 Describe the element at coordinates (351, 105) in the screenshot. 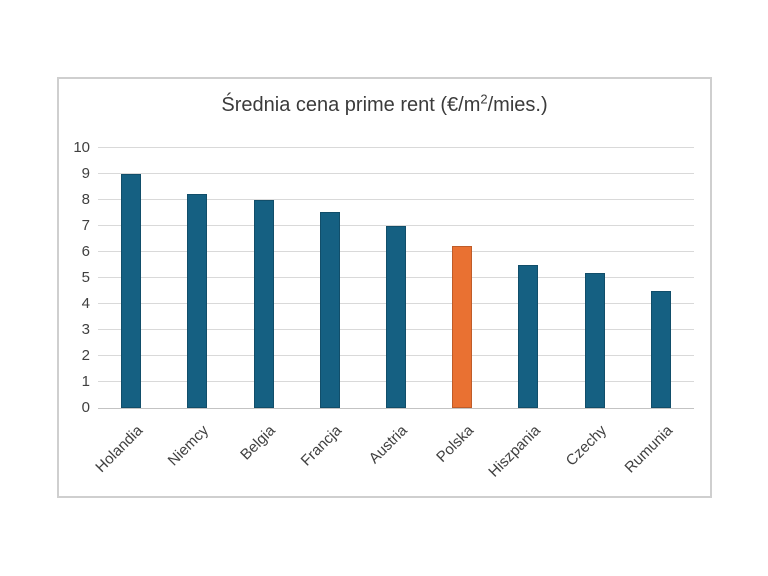

I see `chart-title-text: Średnia cena prime rent (€/m` at that location.